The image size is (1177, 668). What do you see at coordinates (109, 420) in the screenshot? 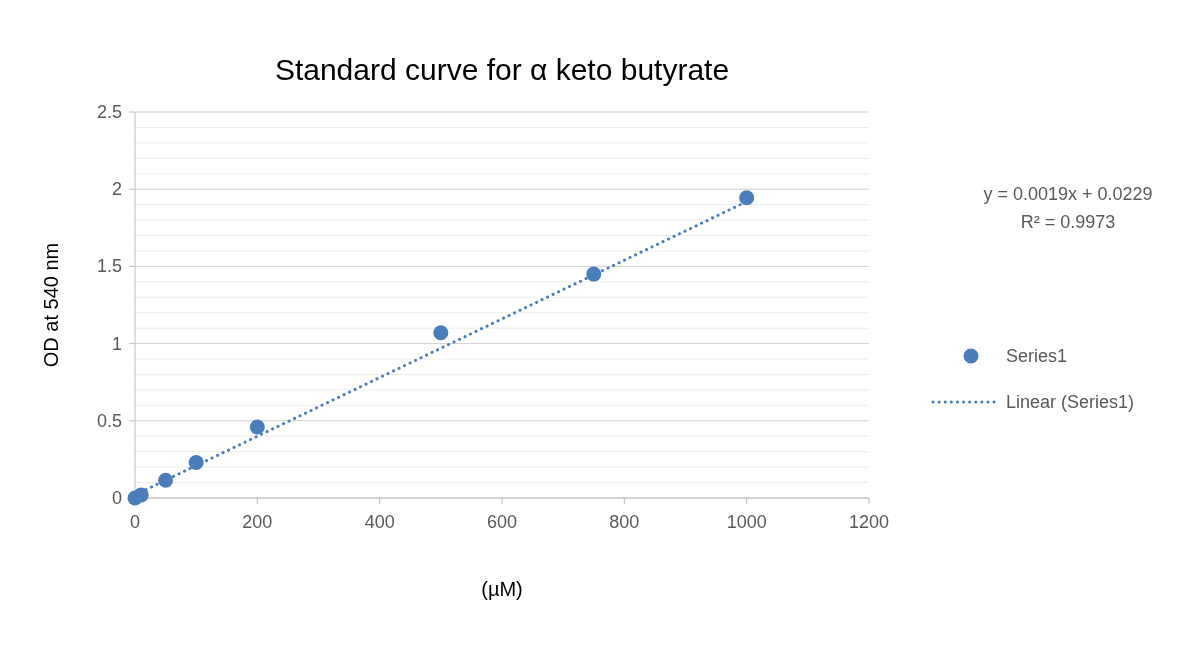
I see `y-tick-label: 0.5` at bounding box center [109, 420].